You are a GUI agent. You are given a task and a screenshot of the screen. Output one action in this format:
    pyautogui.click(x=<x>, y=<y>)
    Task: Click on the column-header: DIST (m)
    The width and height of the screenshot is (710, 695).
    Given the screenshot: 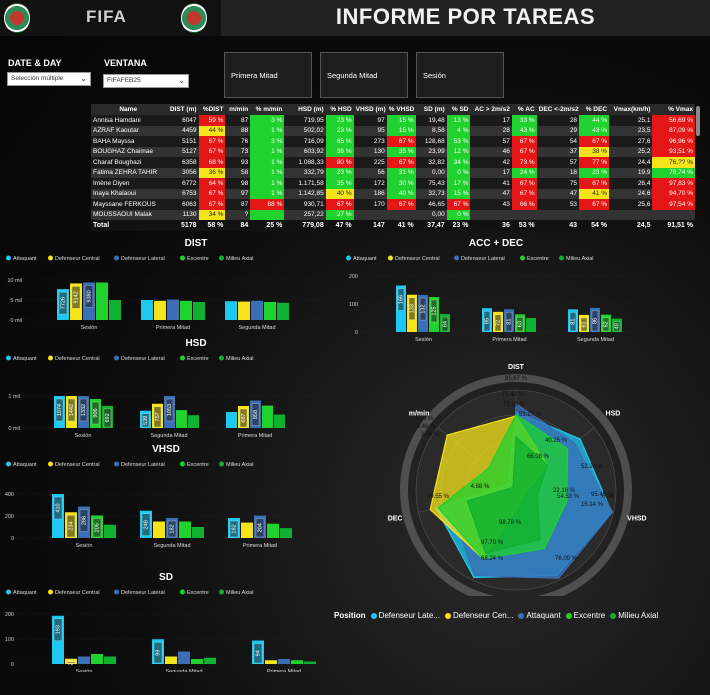 What is the action you would take?
    pyautogui.click(x=182, y=109)
    